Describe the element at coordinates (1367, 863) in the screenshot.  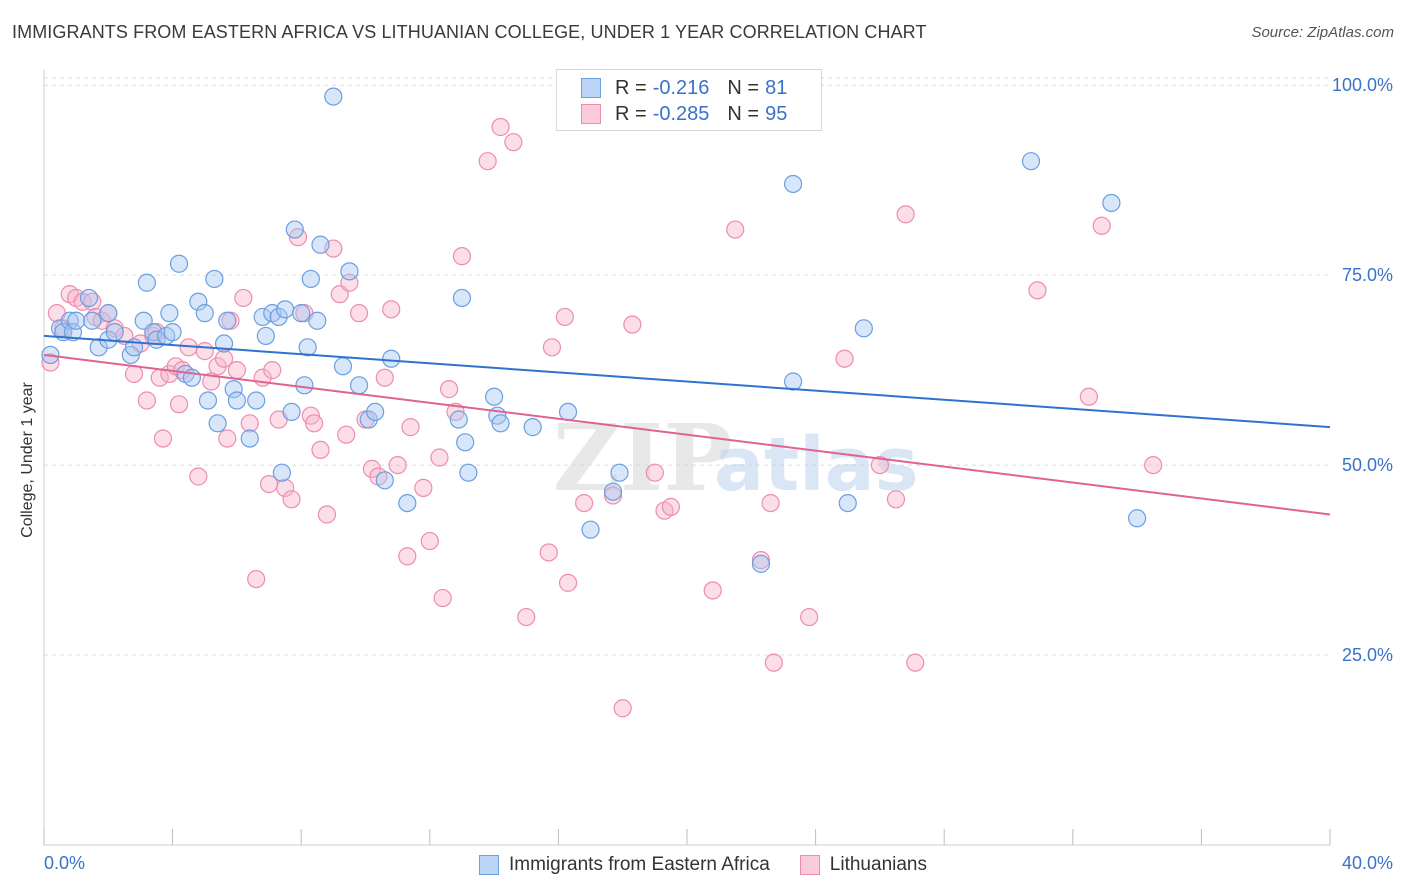
I see `x-tick-label-max: 40.0%` at that location.